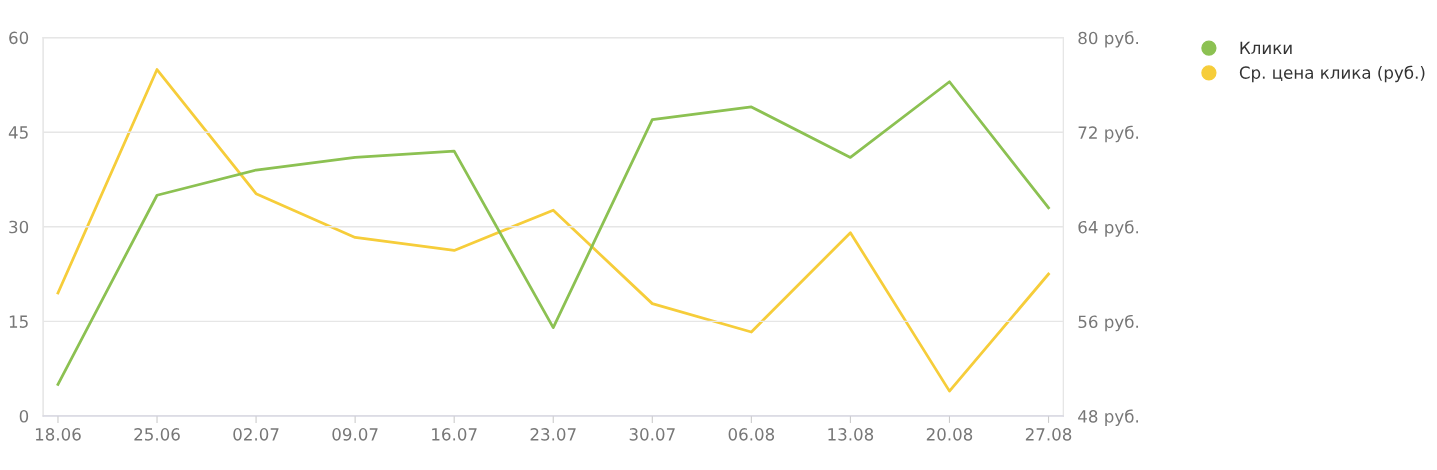 This screenshot has width=1437, height=470. I want to click on x-tick-label: 13.08, so click(851, 434).